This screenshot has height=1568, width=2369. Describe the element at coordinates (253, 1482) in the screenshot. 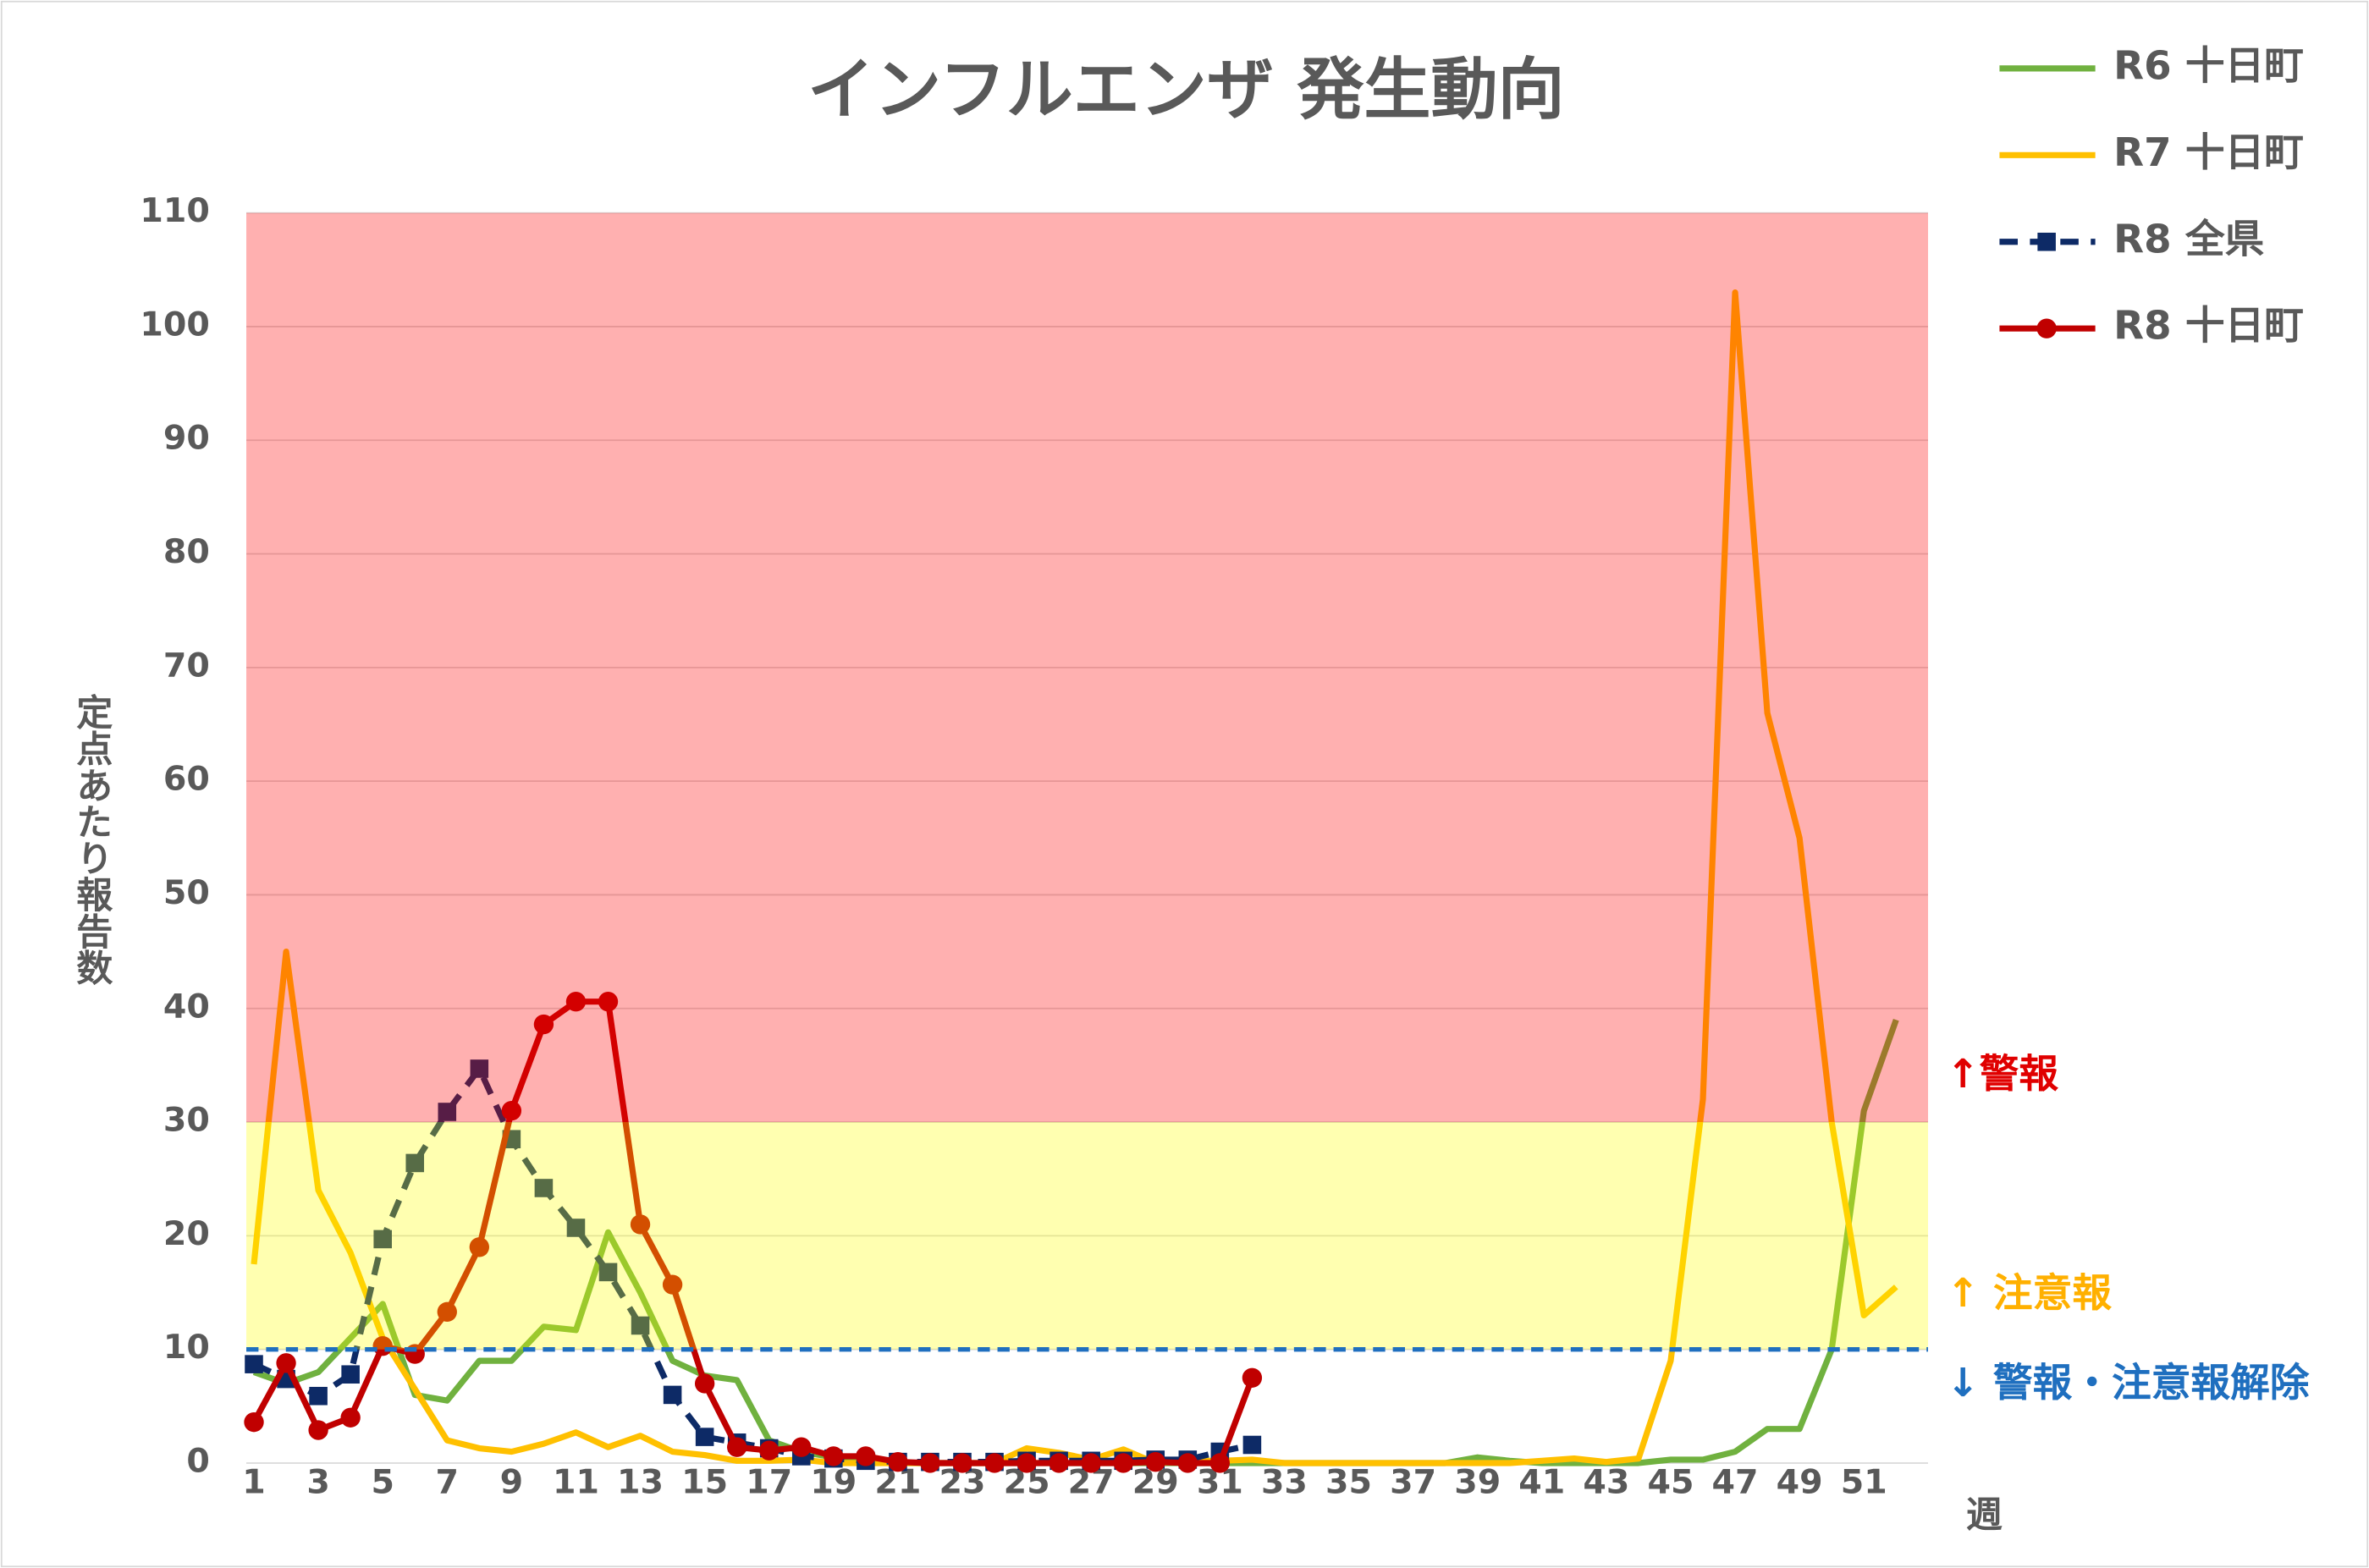

I see `x-tick-label: 1` at that location.